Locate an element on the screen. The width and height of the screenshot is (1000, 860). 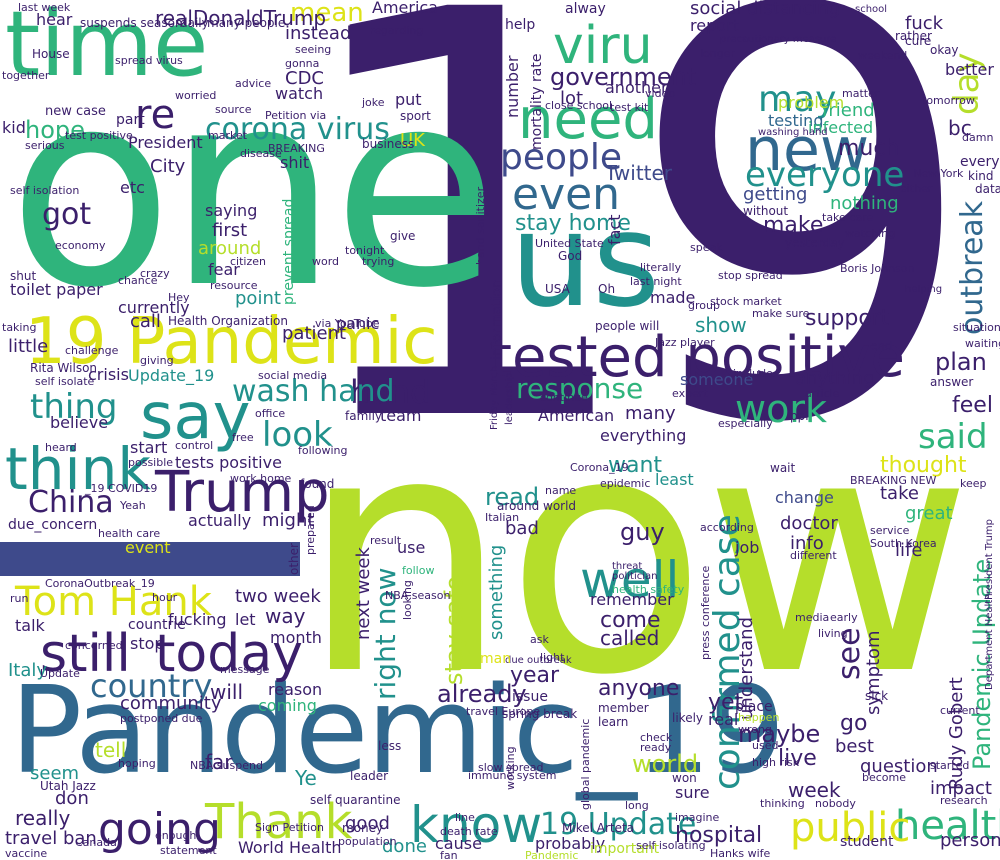
word-month: month is located at coordinates (296, 637).